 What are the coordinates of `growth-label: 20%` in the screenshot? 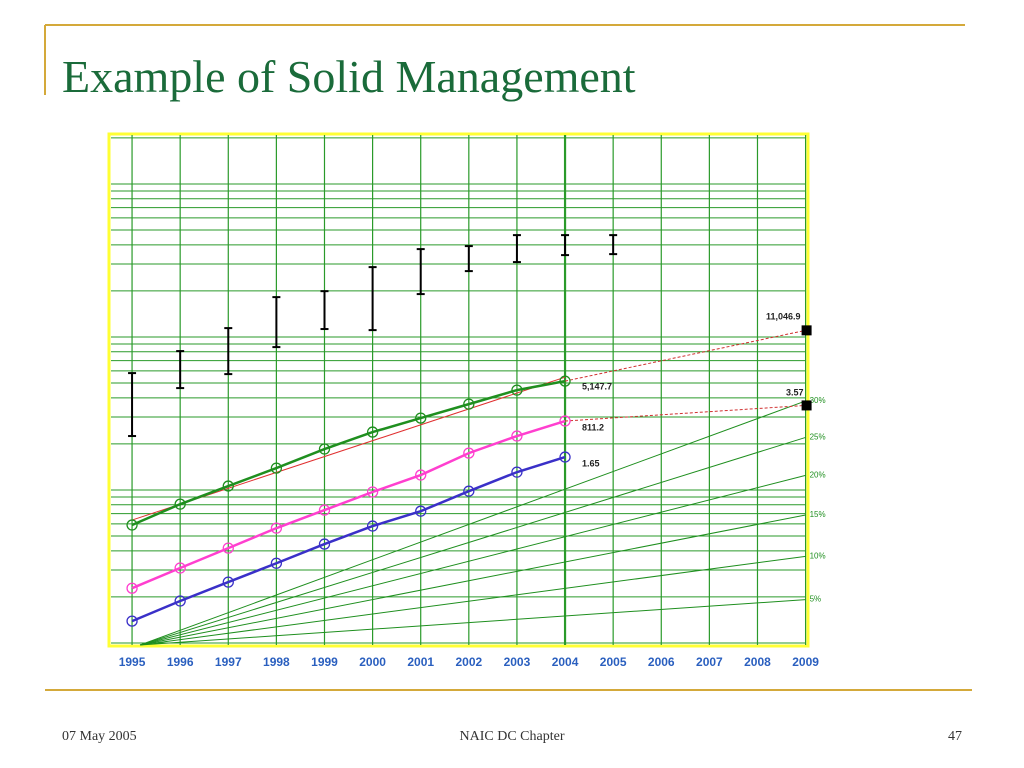 It's located at (818, 475).